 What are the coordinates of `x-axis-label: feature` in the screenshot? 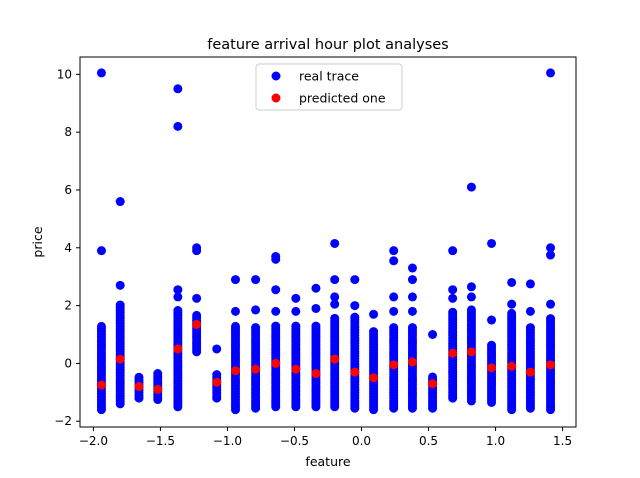 It's located at (327, 461).